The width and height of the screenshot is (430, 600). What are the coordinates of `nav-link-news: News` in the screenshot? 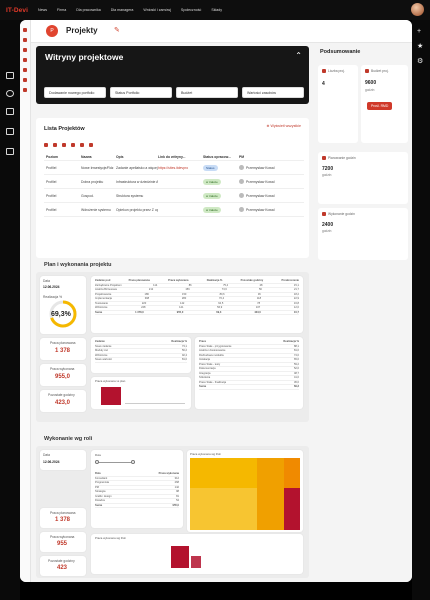 It's located at (43, 10).